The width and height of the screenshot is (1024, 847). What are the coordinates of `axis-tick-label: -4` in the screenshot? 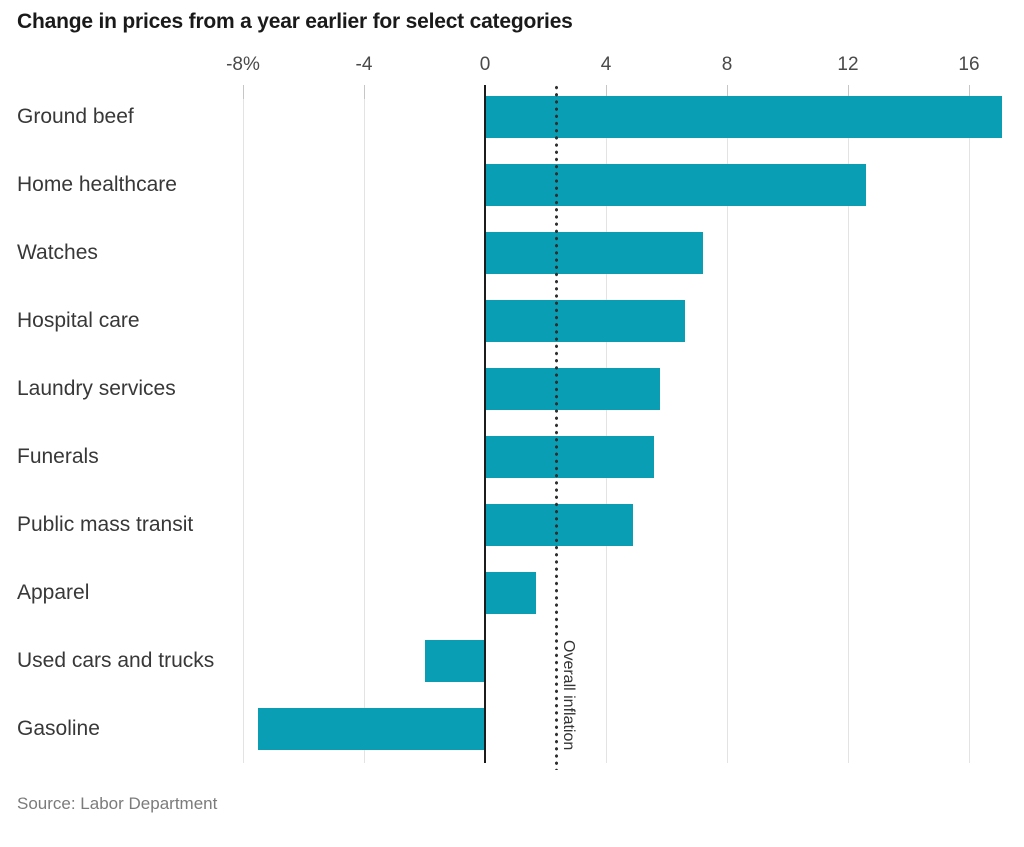 It's located at (364, 64).